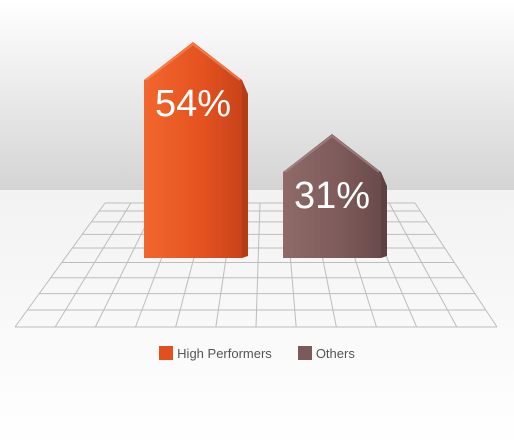 The height and width of the screenshot is (446, 514). I want to click on bar-high-performers: 54%, so click(196, 150).